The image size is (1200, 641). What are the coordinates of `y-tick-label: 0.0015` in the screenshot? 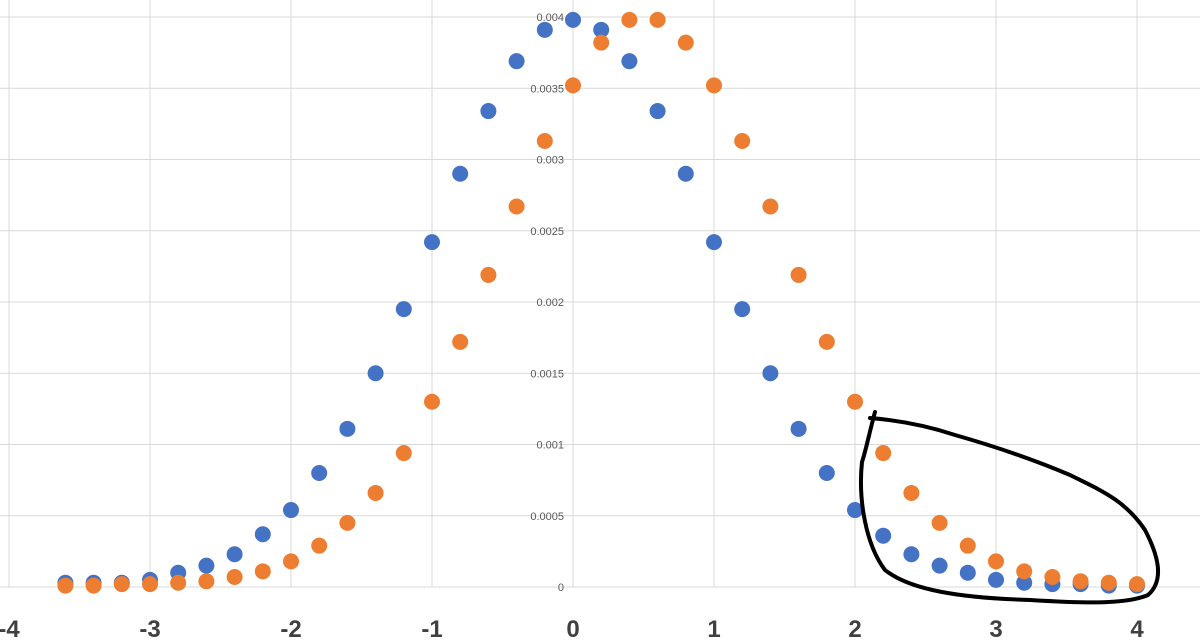 It's located at (547, 374).